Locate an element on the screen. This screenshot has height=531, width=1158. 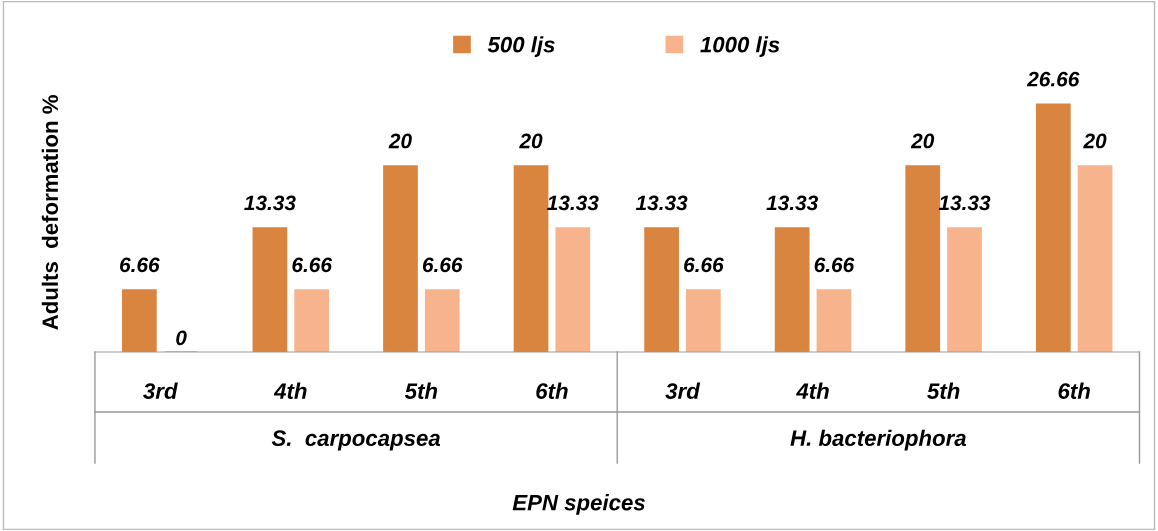
data-label: 0 is located at coordinates (181, 338).